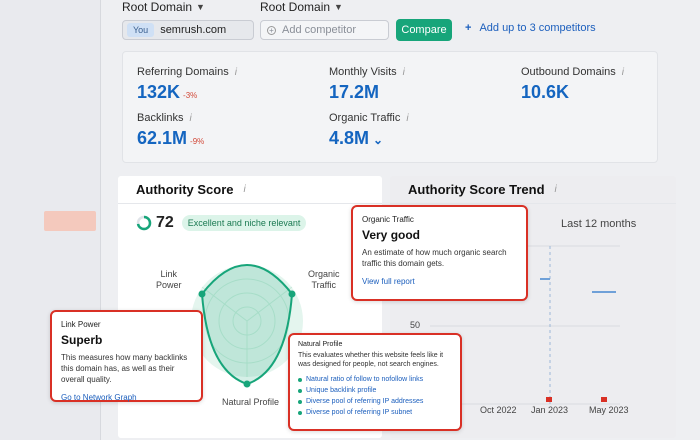 This screenshot has height=440, width=700. Describe the element at coordinates (271, 30) in the screenshot. I see `add-circle-icon: +` at that location.